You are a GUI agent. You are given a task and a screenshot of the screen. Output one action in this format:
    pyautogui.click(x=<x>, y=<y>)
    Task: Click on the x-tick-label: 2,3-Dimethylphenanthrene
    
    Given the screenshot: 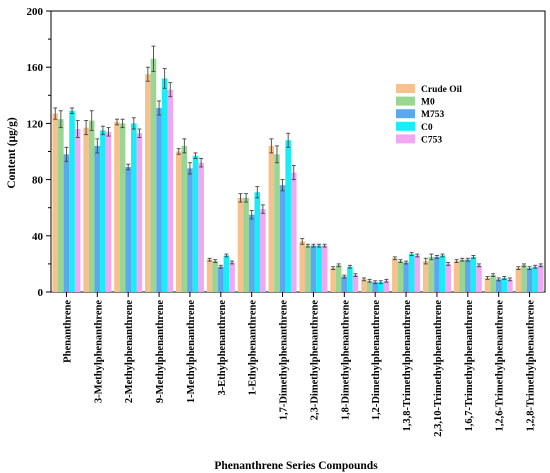 What is the action you would take?
    pyautogui.click(x=314, y=360)
    